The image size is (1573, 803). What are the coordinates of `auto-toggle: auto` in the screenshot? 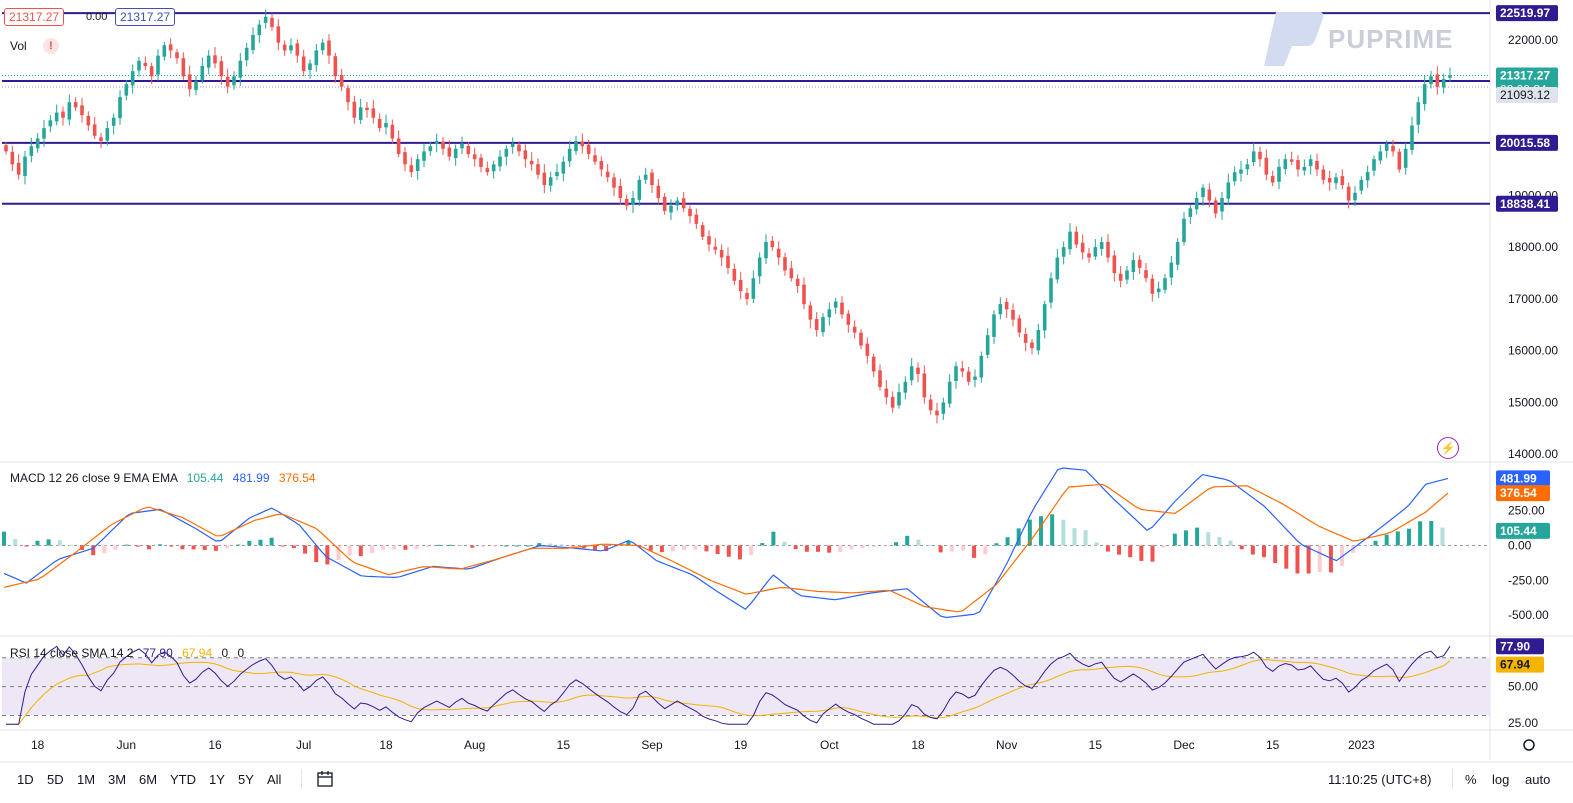 It's located at (1538, 779).